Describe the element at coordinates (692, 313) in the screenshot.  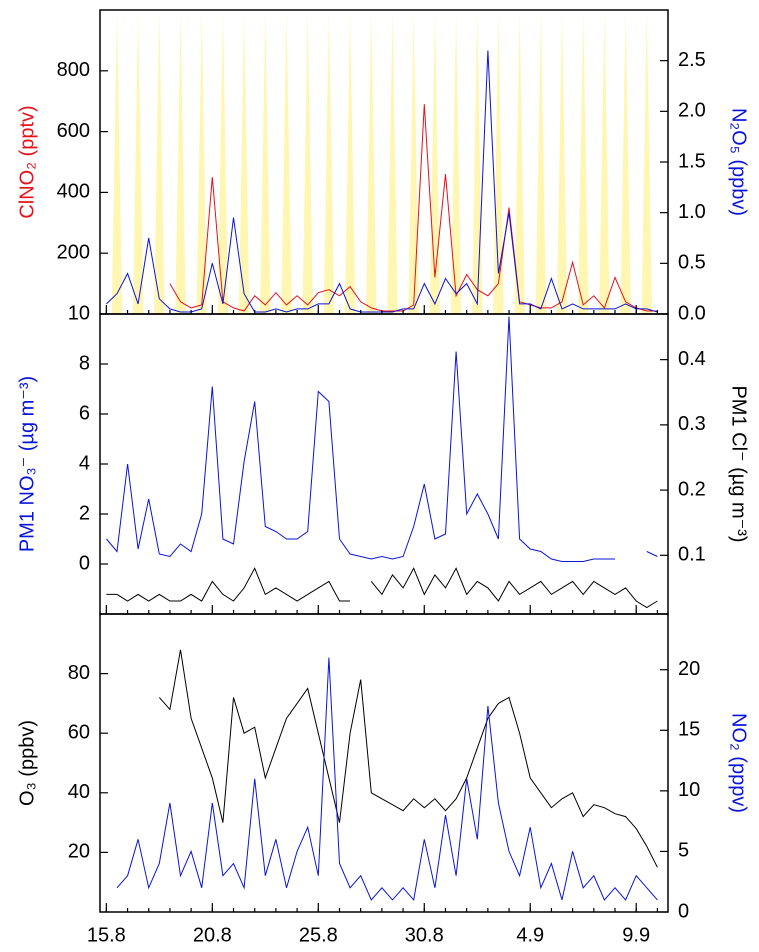
I see `y2-tick-label: 0.0` at that location.